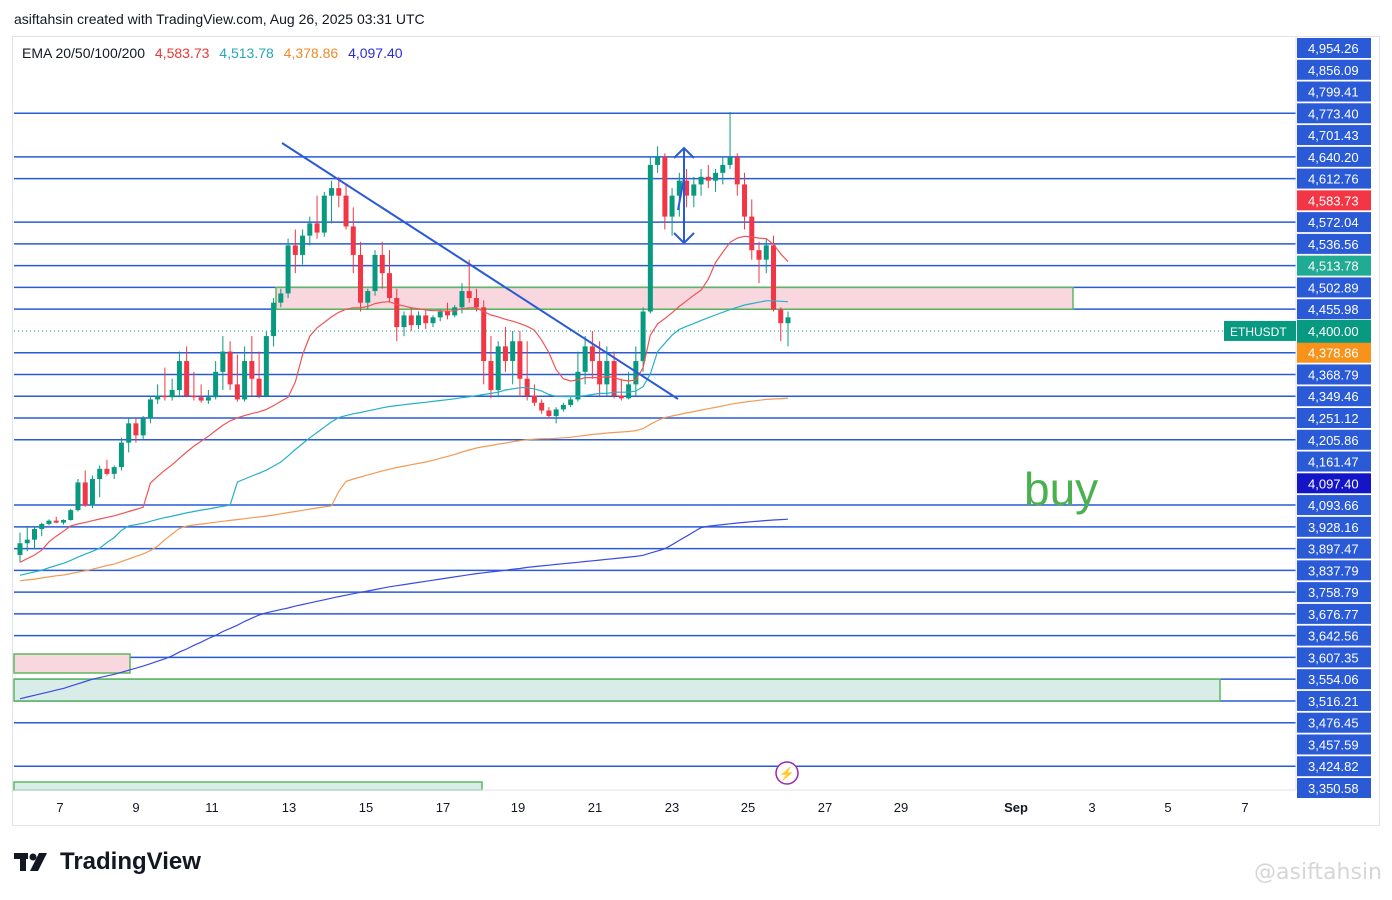 The height and width of the screenshot is (900, 1392). I want to click on time-tick-label: 25, so click(748, 807).